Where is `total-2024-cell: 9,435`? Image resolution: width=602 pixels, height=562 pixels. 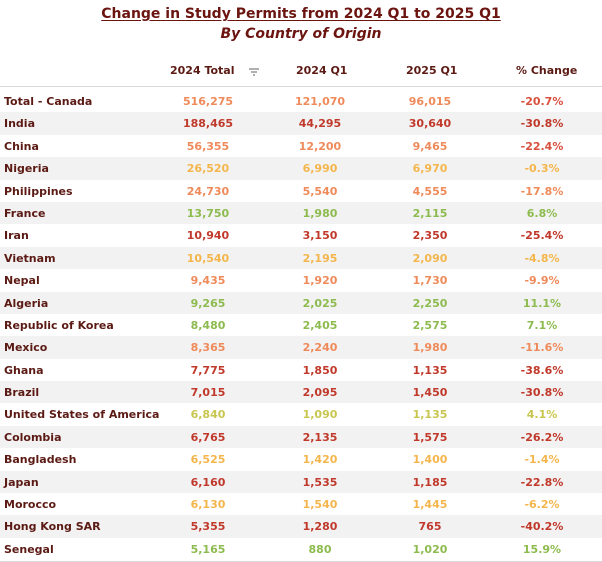 total-2024-cell: 9,435 is located at coordinates (208, 281).